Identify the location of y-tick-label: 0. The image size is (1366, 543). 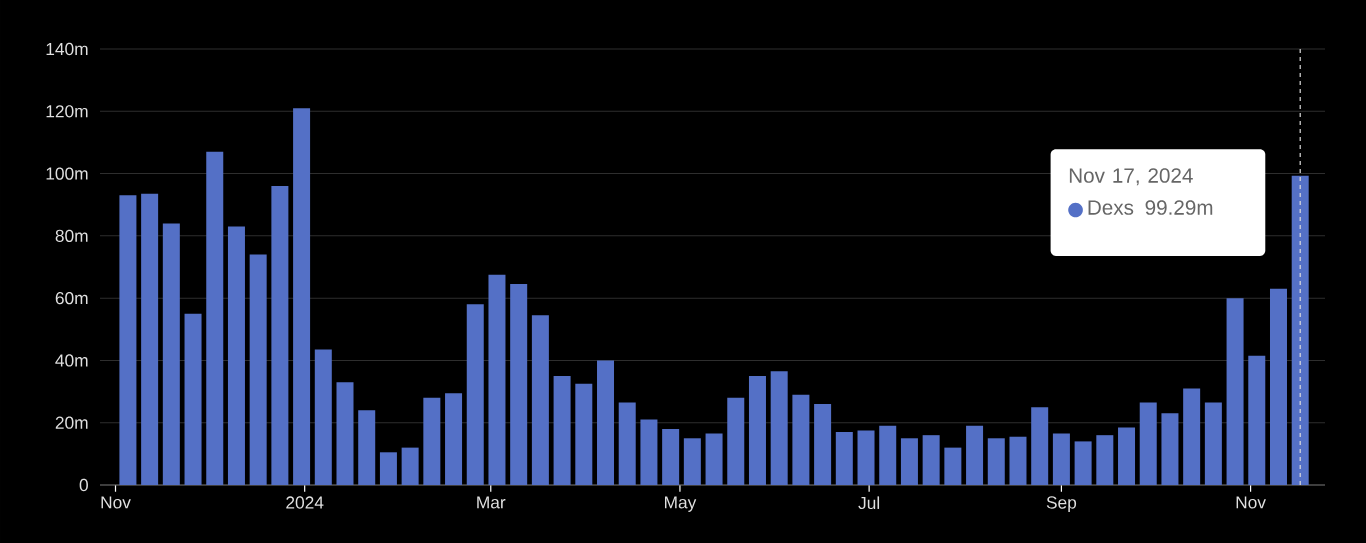
(83, 485).